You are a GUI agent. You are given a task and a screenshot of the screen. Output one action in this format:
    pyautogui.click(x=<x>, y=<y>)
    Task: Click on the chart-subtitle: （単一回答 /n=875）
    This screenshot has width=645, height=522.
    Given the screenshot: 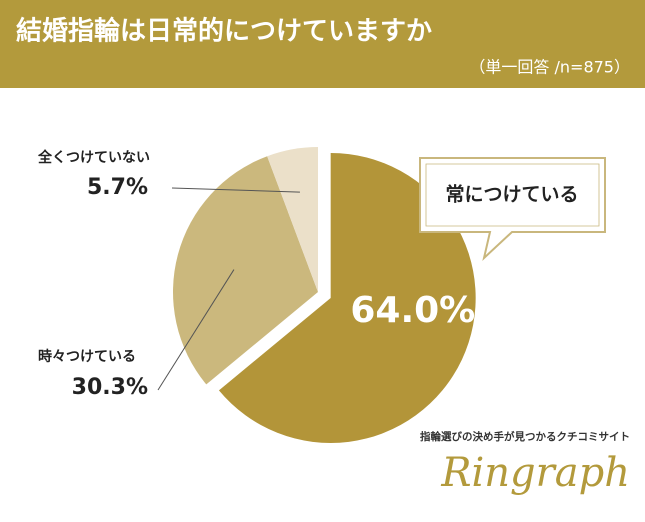 What is the action you would take?
    pyautogui.click(x=549, y=67)
    